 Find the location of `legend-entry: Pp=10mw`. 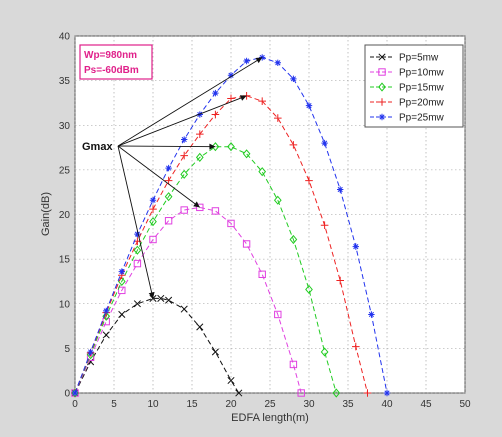

legend-entry: Pp=10mw is located at coordinates (407, 73).